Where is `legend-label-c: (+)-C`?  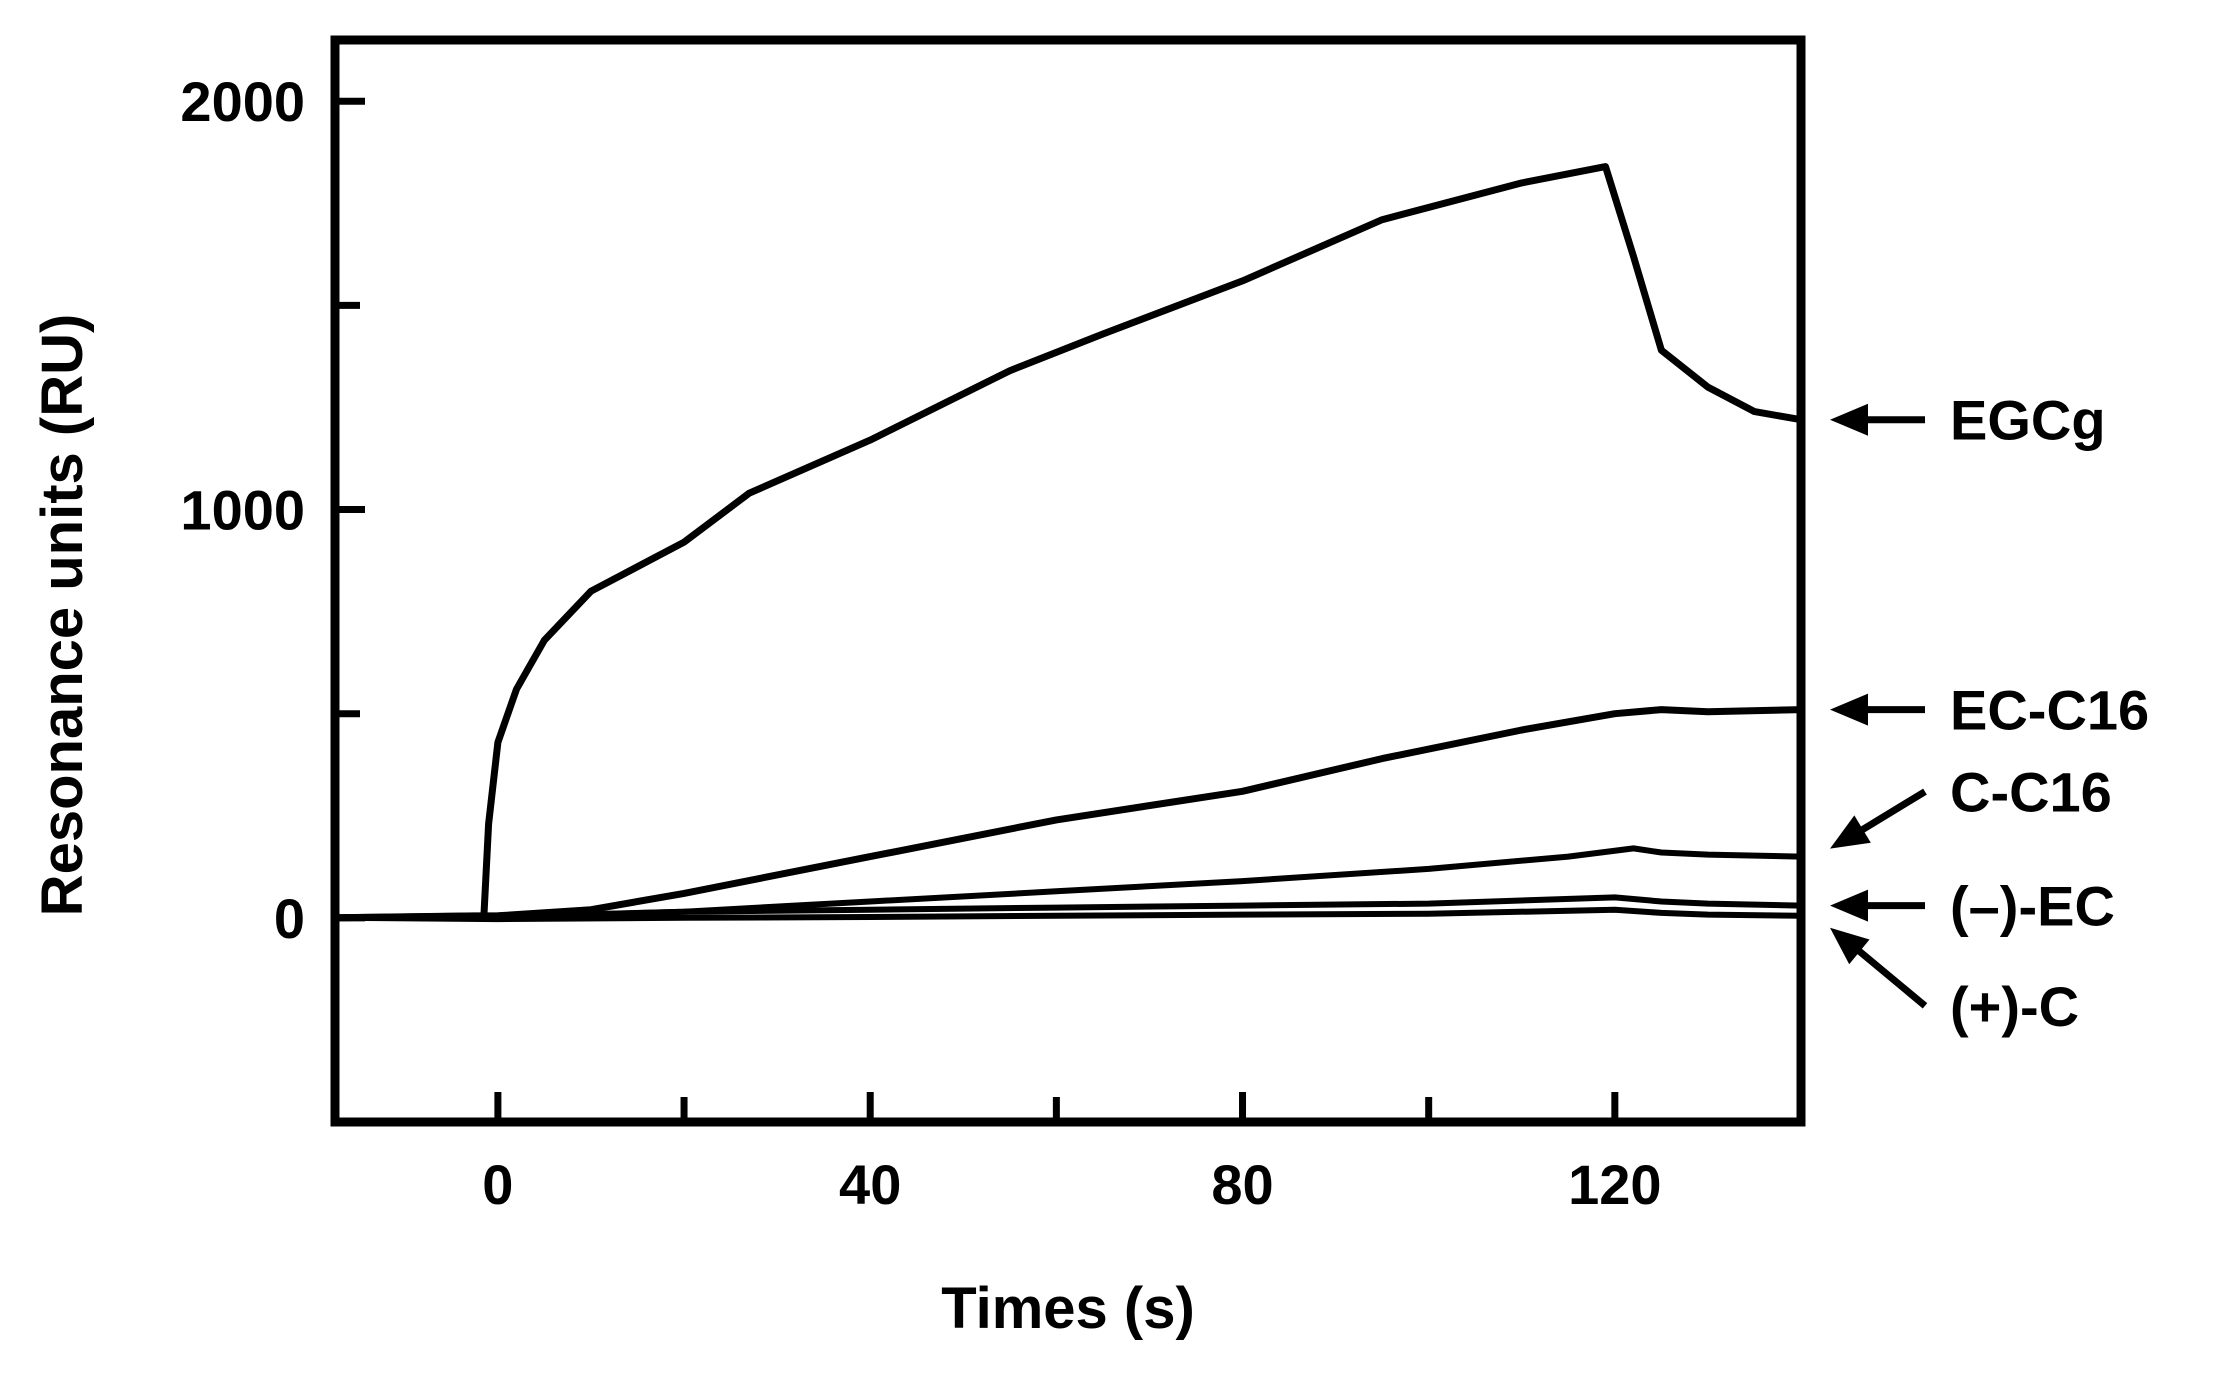
legend-label-c: (+)-C is located at coordinates (2014, 1006).